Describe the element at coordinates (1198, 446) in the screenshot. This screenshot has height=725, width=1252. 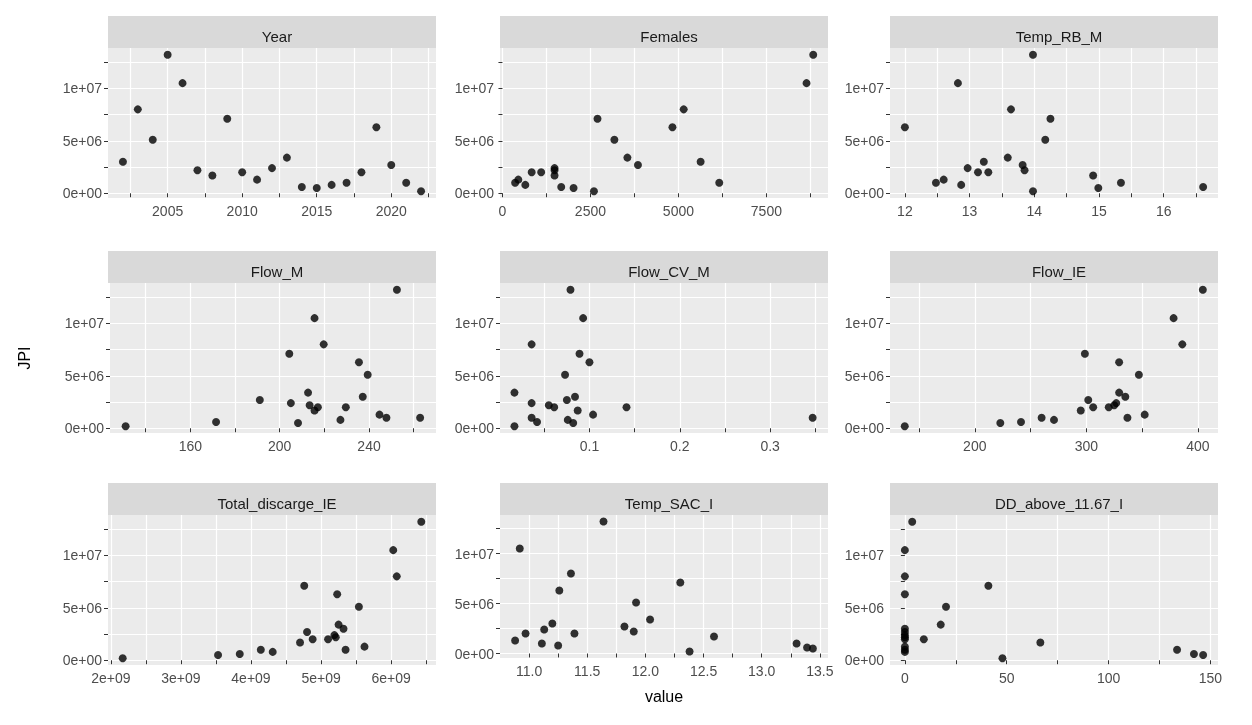
I see `x-tick-label: 400` at that location.